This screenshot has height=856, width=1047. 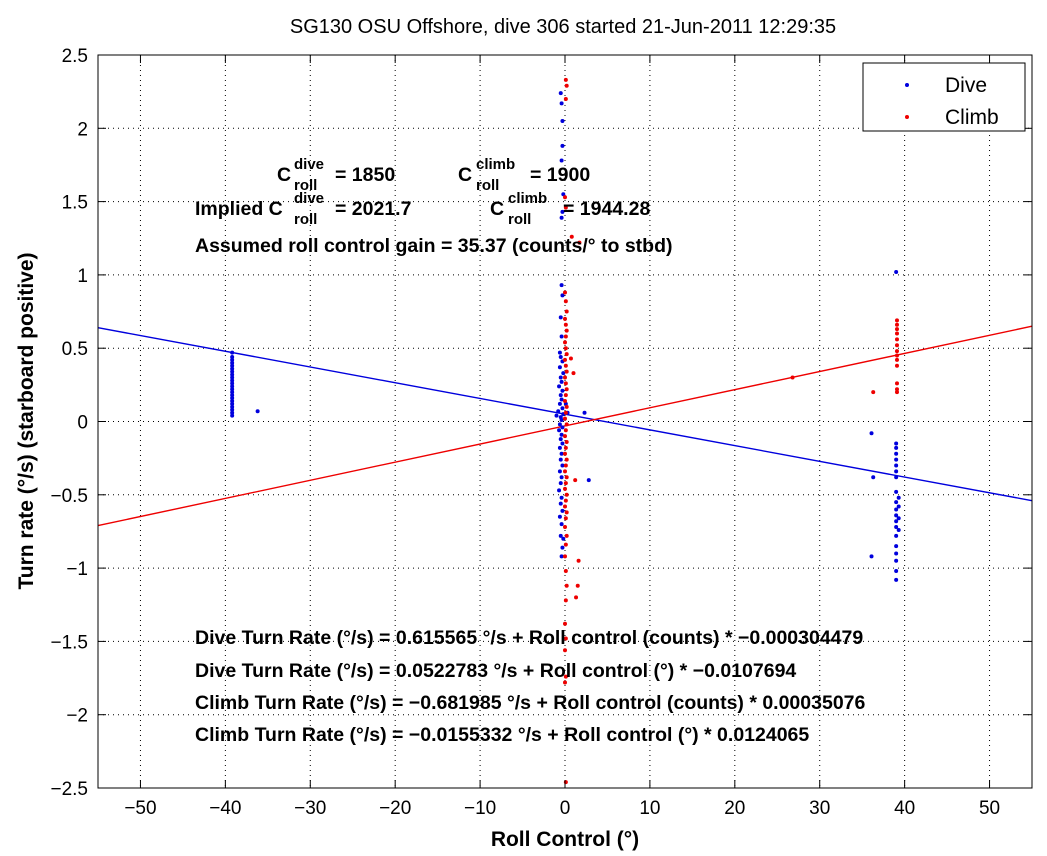 What do you see at coordinates (487, 185) in the screenshot?
I see `c-roll-climb-sub: roll` at bounding box center [487, 185].